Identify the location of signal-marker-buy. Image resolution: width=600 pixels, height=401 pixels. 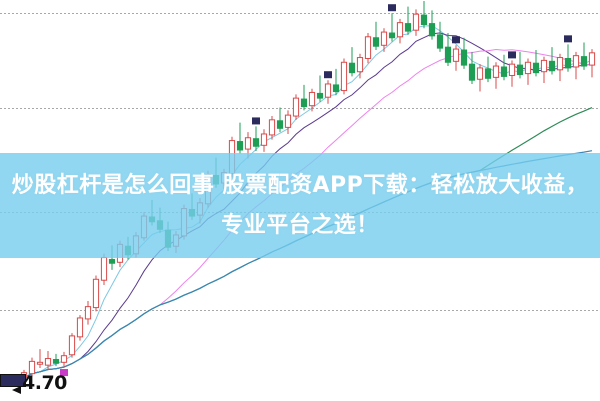
(64, 373).